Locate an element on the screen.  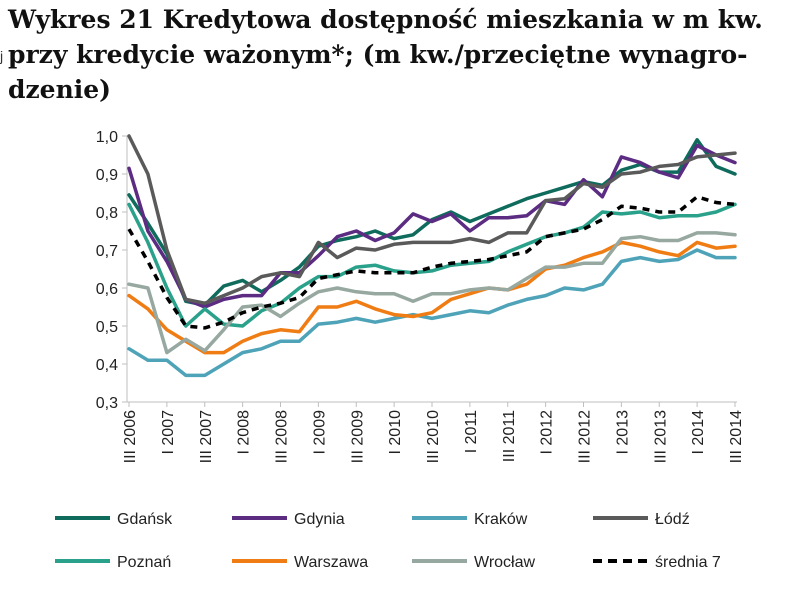
y-tick-label: 0,5 is located at coordinates (107, 327).